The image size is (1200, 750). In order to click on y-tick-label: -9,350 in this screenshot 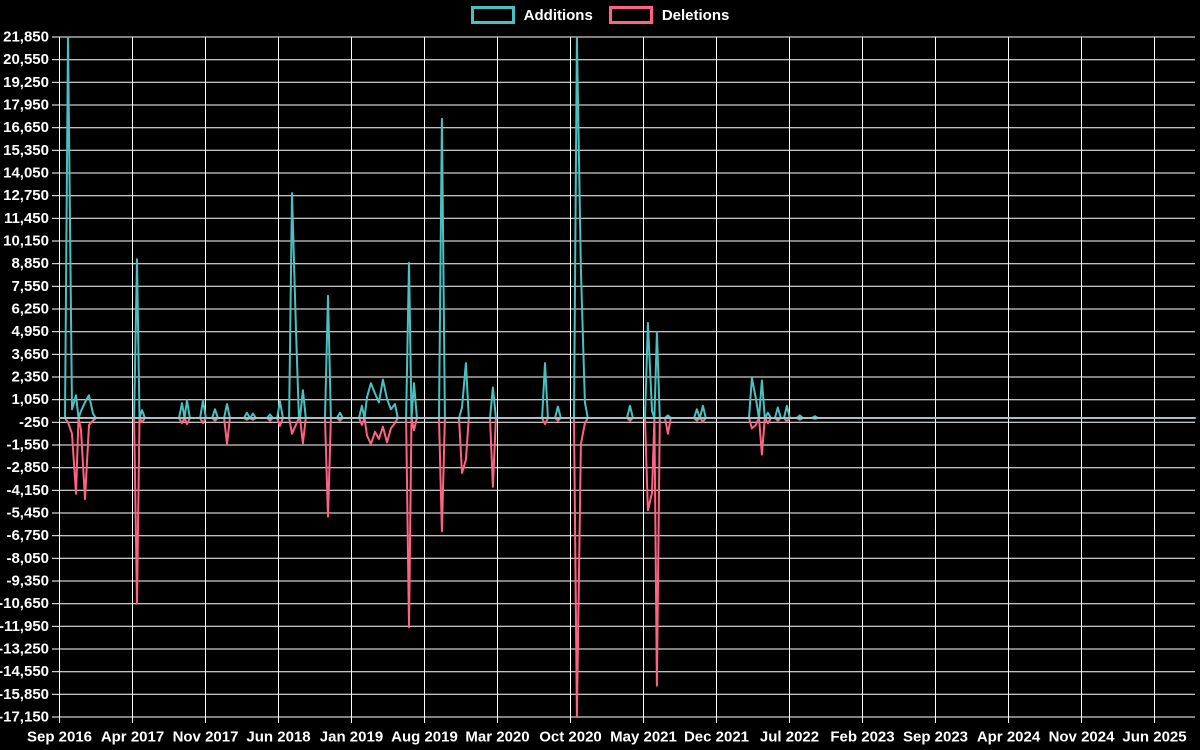, I will do `click(27, 581)`.